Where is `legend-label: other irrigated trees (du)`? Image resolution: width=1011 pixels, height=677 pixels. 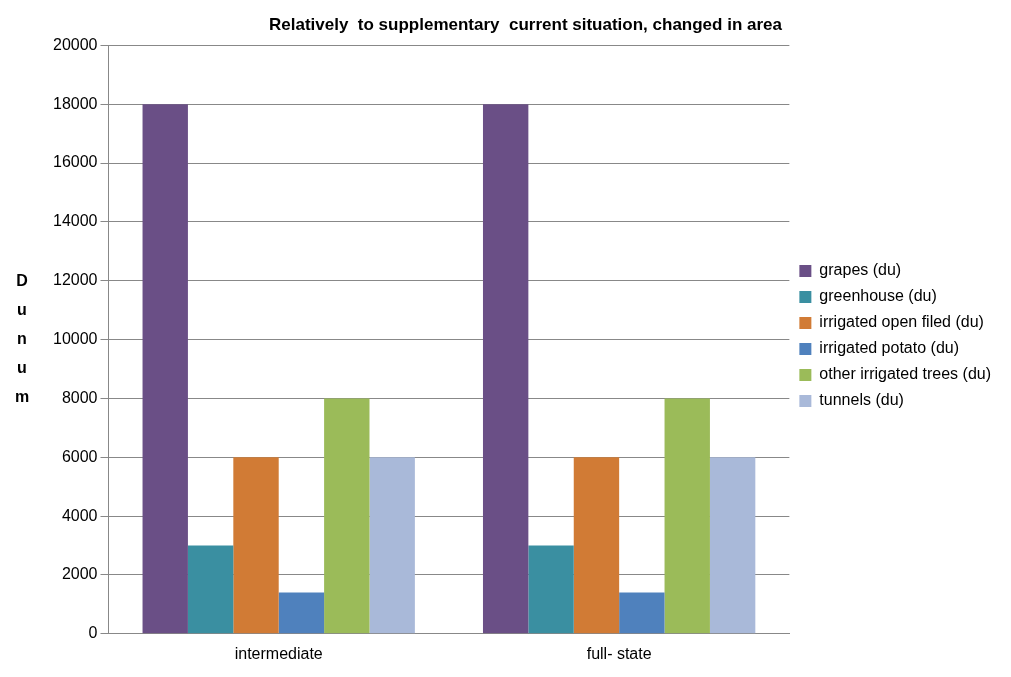
legend-label: other irrigated trees (du) is located at coordinates (905, 374).